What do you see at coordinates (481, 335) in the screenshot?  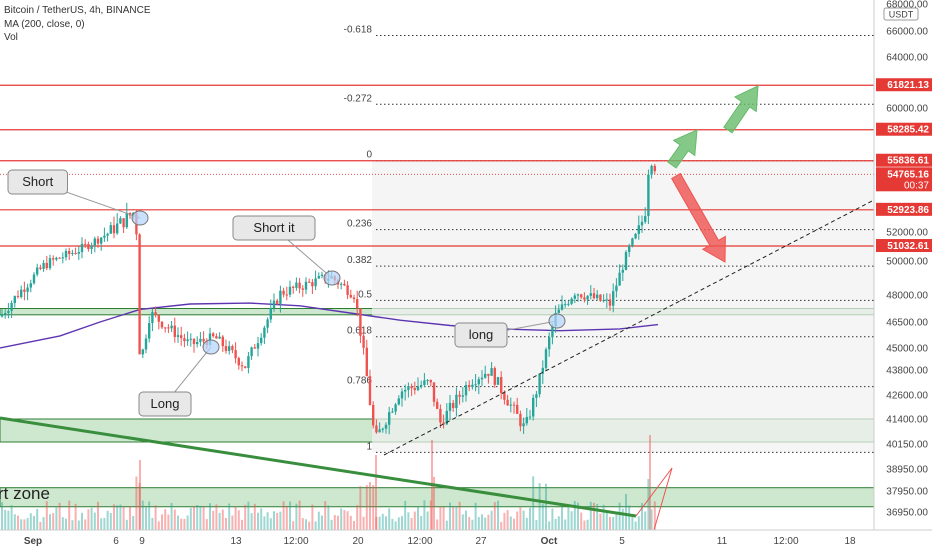 I see `long-callout-2-box` at bounding box center [481, 335].